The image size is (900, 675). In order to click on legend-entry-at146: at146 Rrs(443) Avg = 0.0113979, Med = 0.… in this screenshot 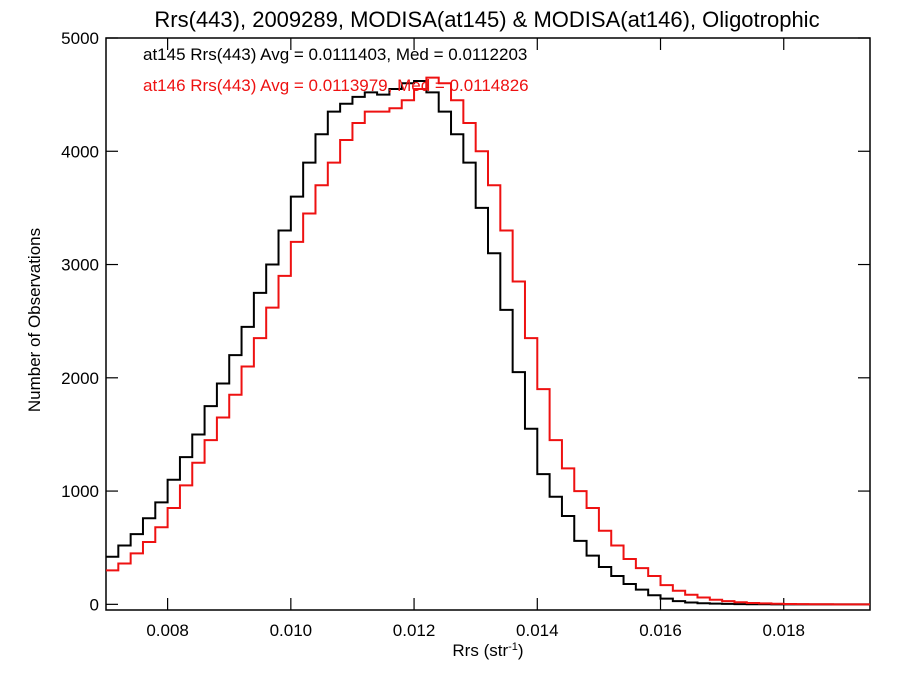, I will do `click(336, 85)`.